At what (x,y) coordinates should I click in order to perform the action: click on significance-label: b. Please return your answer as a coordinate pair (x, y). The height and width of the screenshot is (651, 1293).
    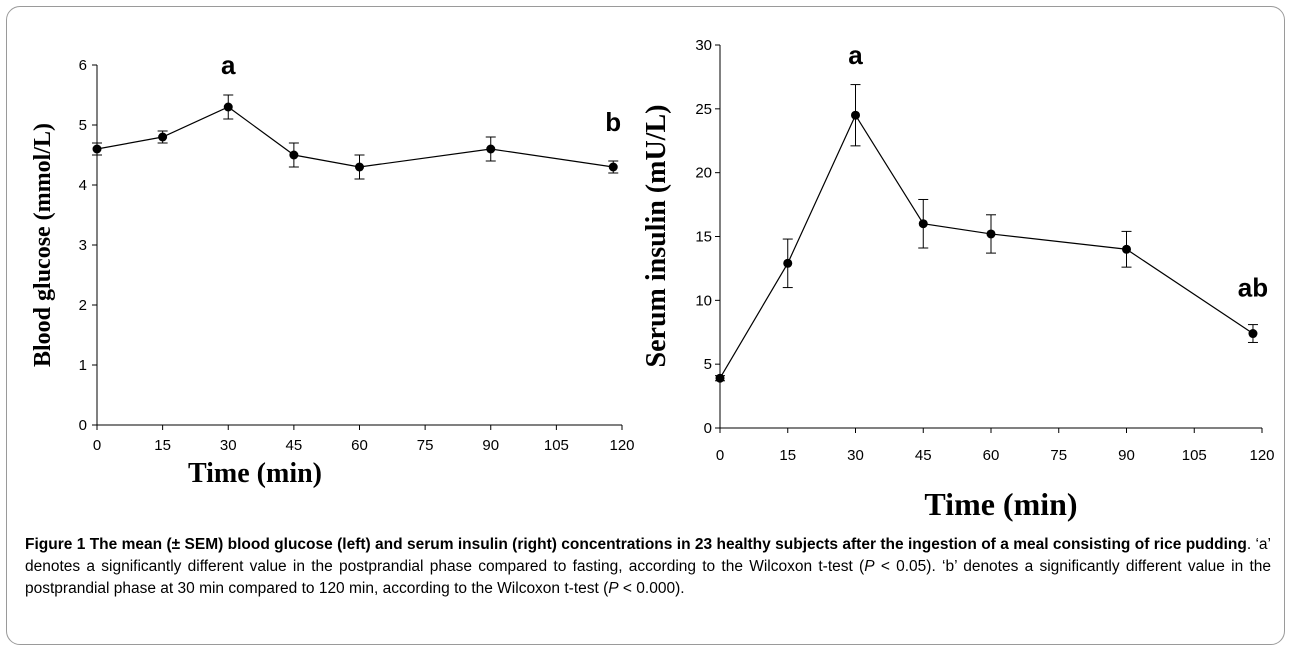
    Looking at the image, I should click on (613, 122).